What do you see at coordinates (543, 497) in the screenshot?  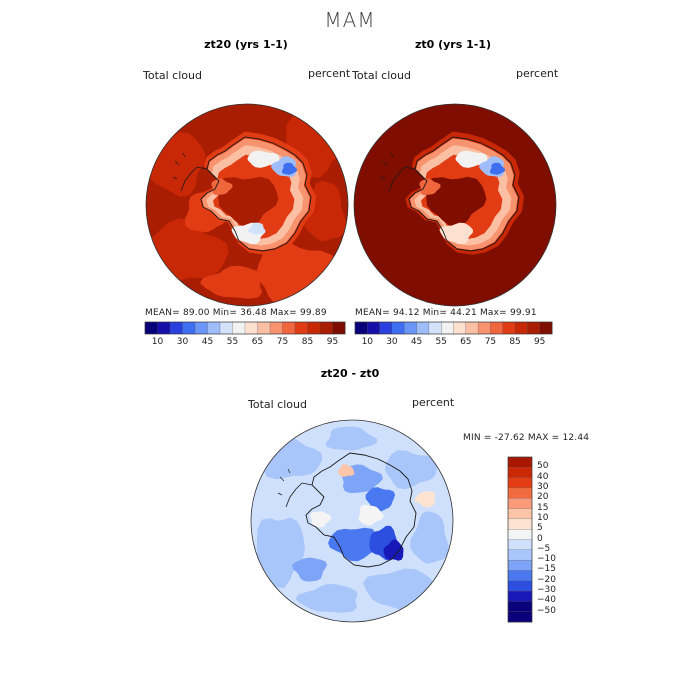 I see `colorbar-tick-label: 20` at bounding box center [543, 497].